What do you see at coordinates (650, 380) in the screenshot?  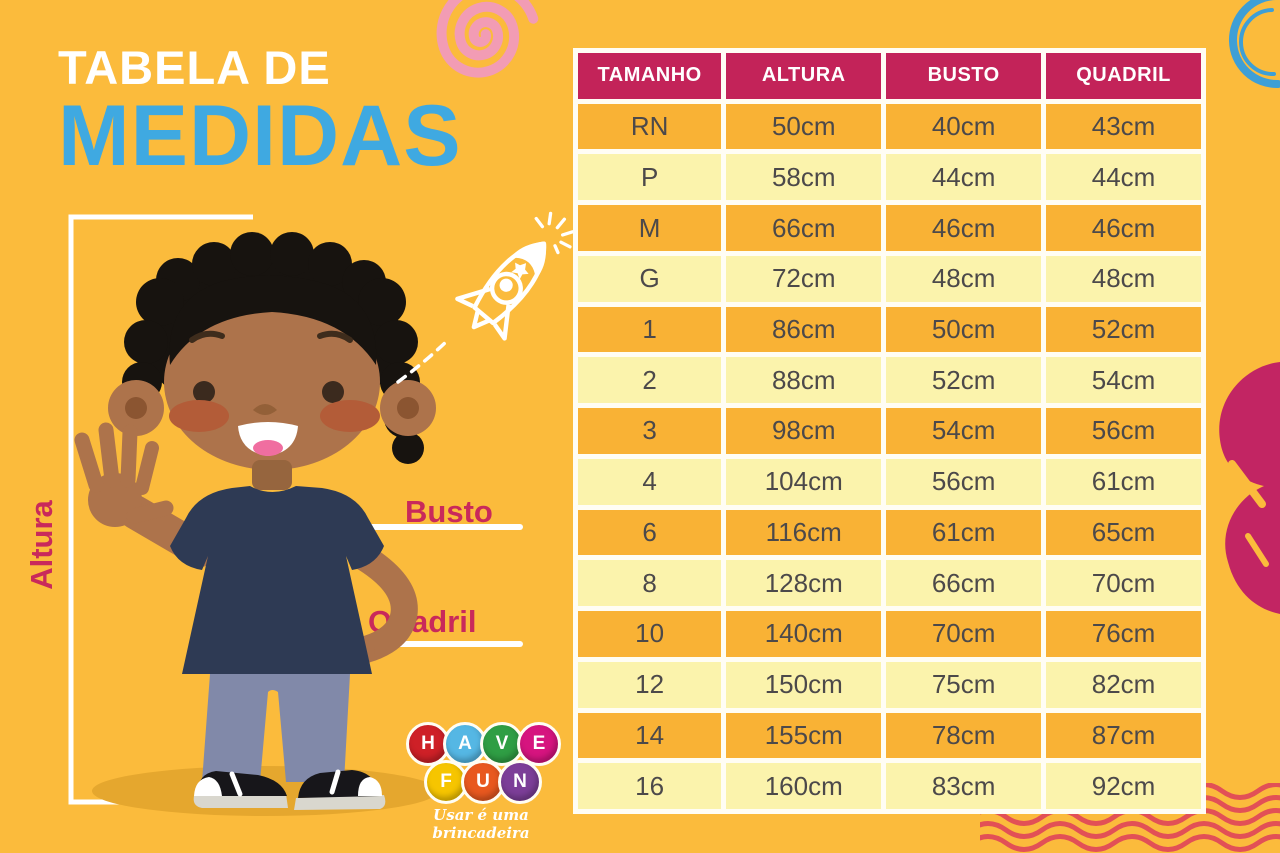 I see `size-cell: 2` at bounding box center [650, 380].